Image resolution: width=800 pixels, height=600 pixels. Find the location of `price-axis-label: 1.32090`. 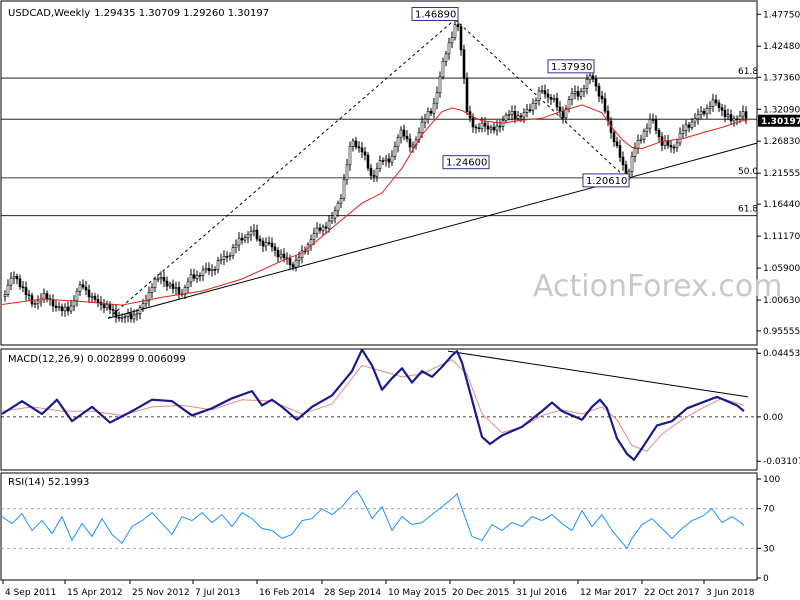

price-axis-label: 1.32090 is located at coordinates (781, 110).